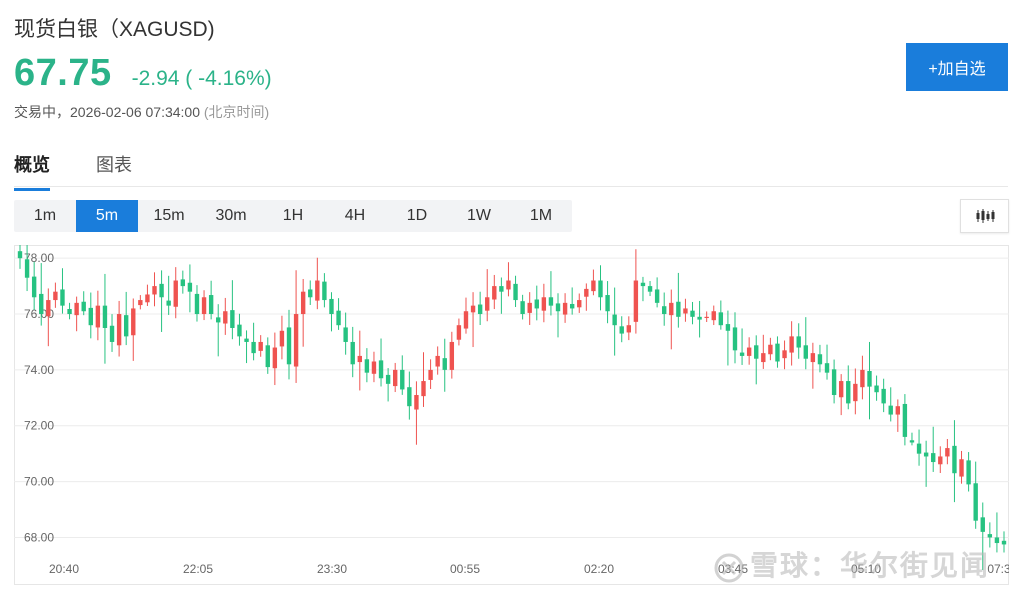 The height and width of the screenshot is (595, 1024). What do you see at coordinates (64, 569) in the screenshot?
I see `x-tick-label: 20:40` at bounding box center [64, 569].